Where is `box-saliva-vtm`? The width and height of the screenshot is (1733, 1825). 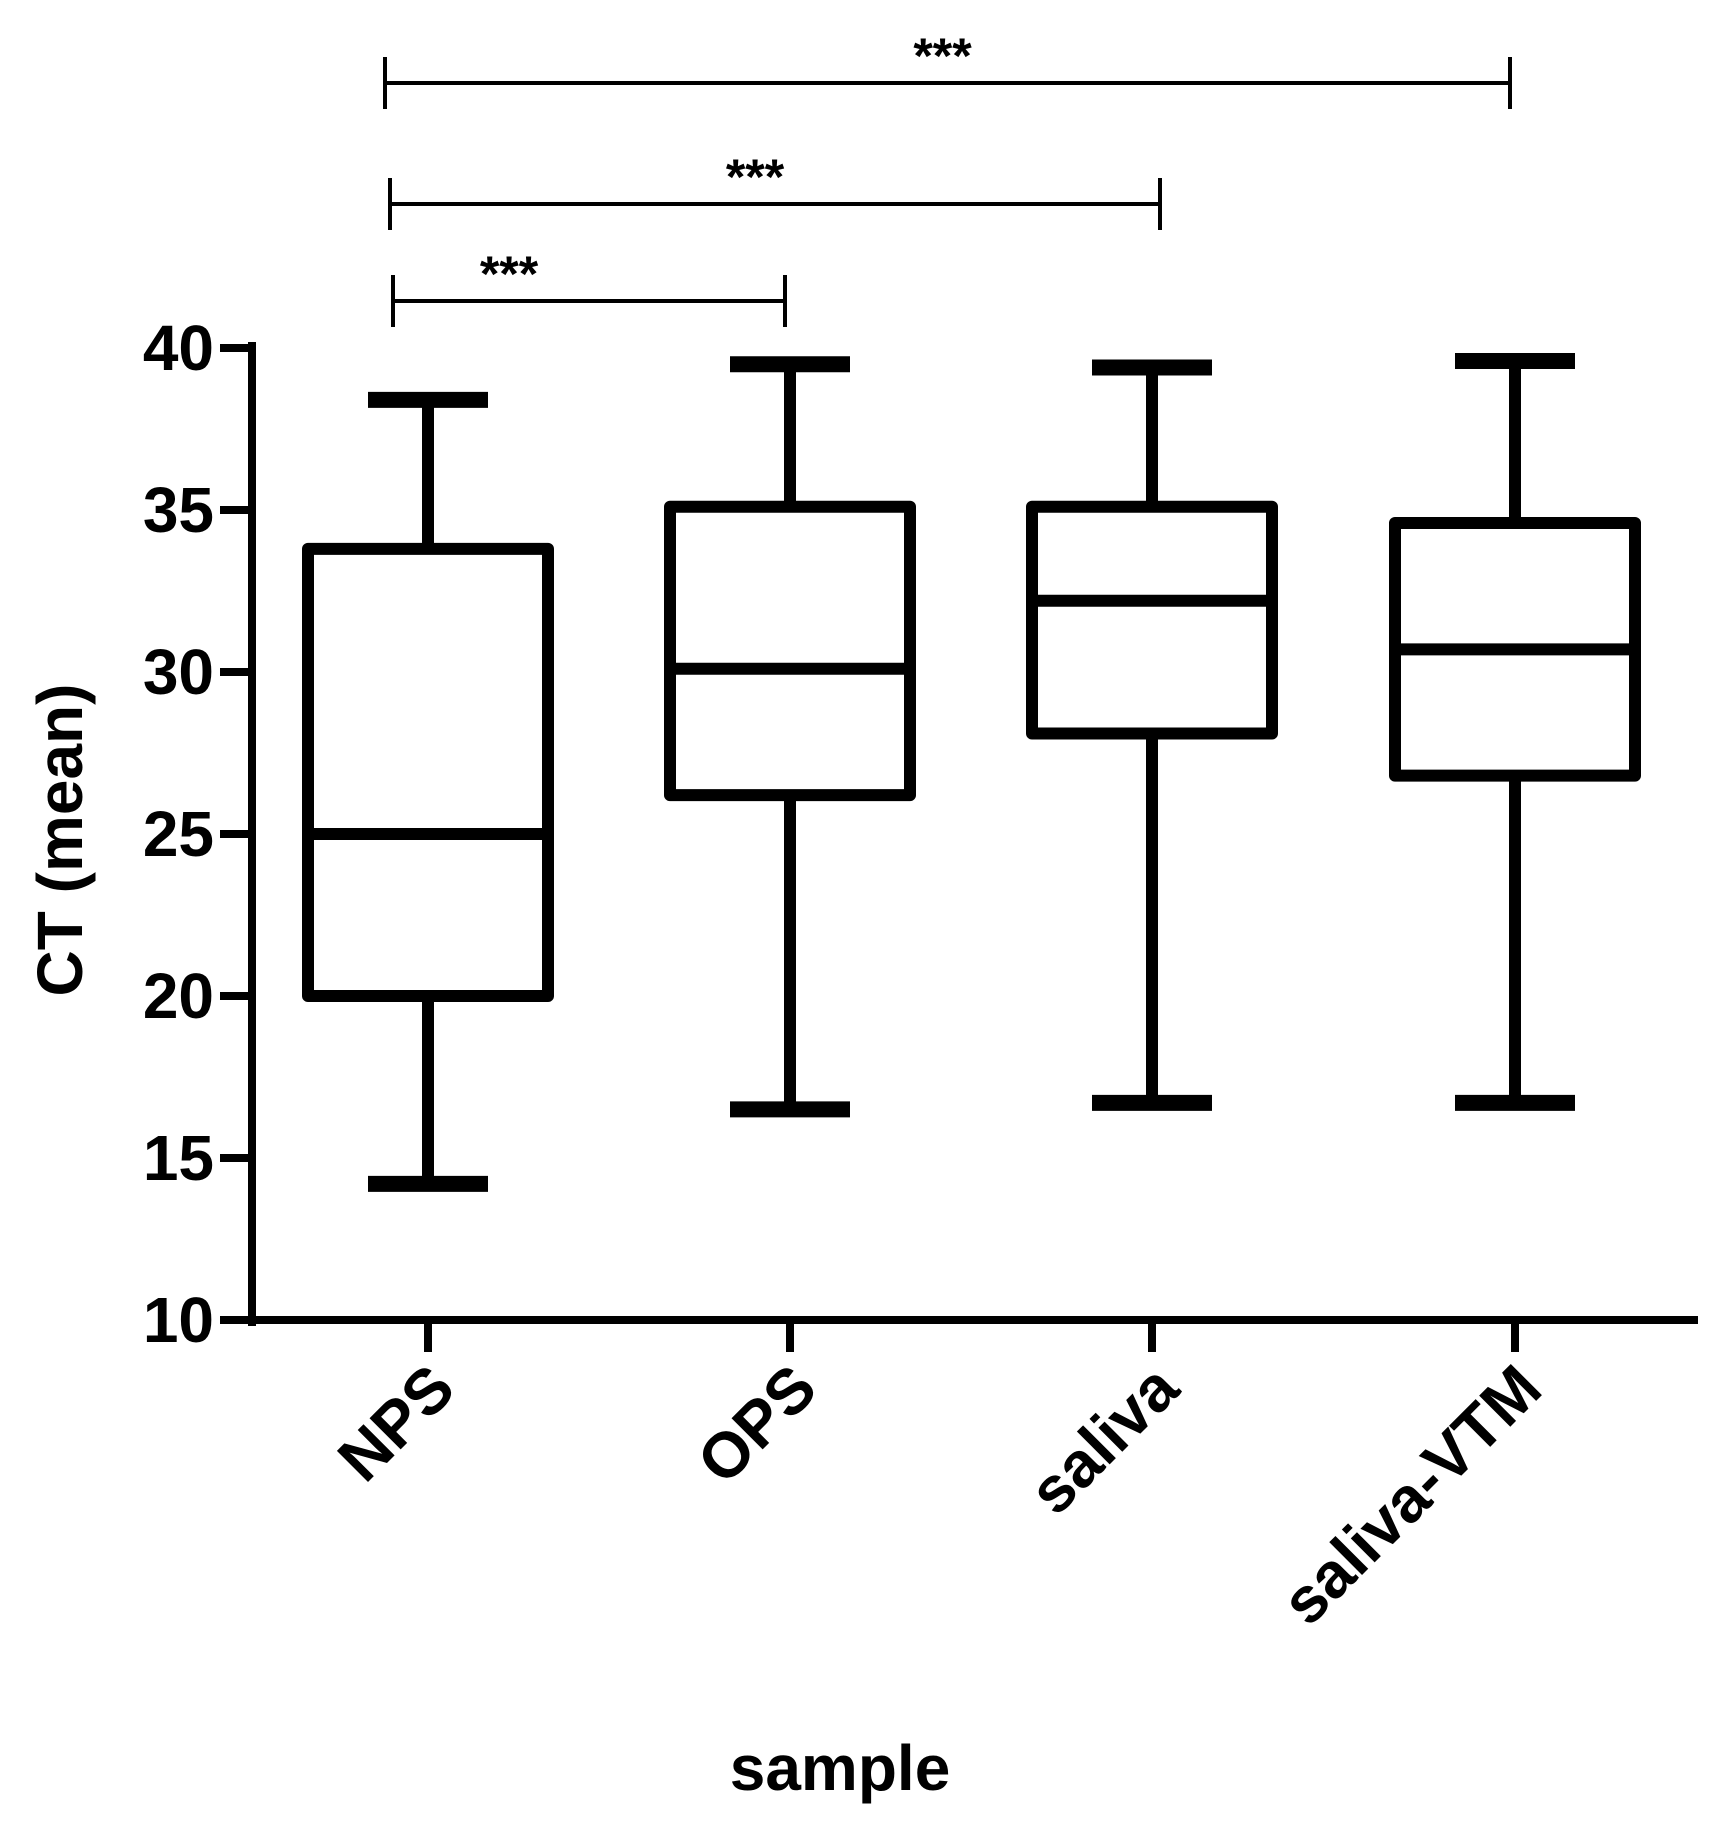
box-saliva-vtm is located at coordinates (1515, 731).